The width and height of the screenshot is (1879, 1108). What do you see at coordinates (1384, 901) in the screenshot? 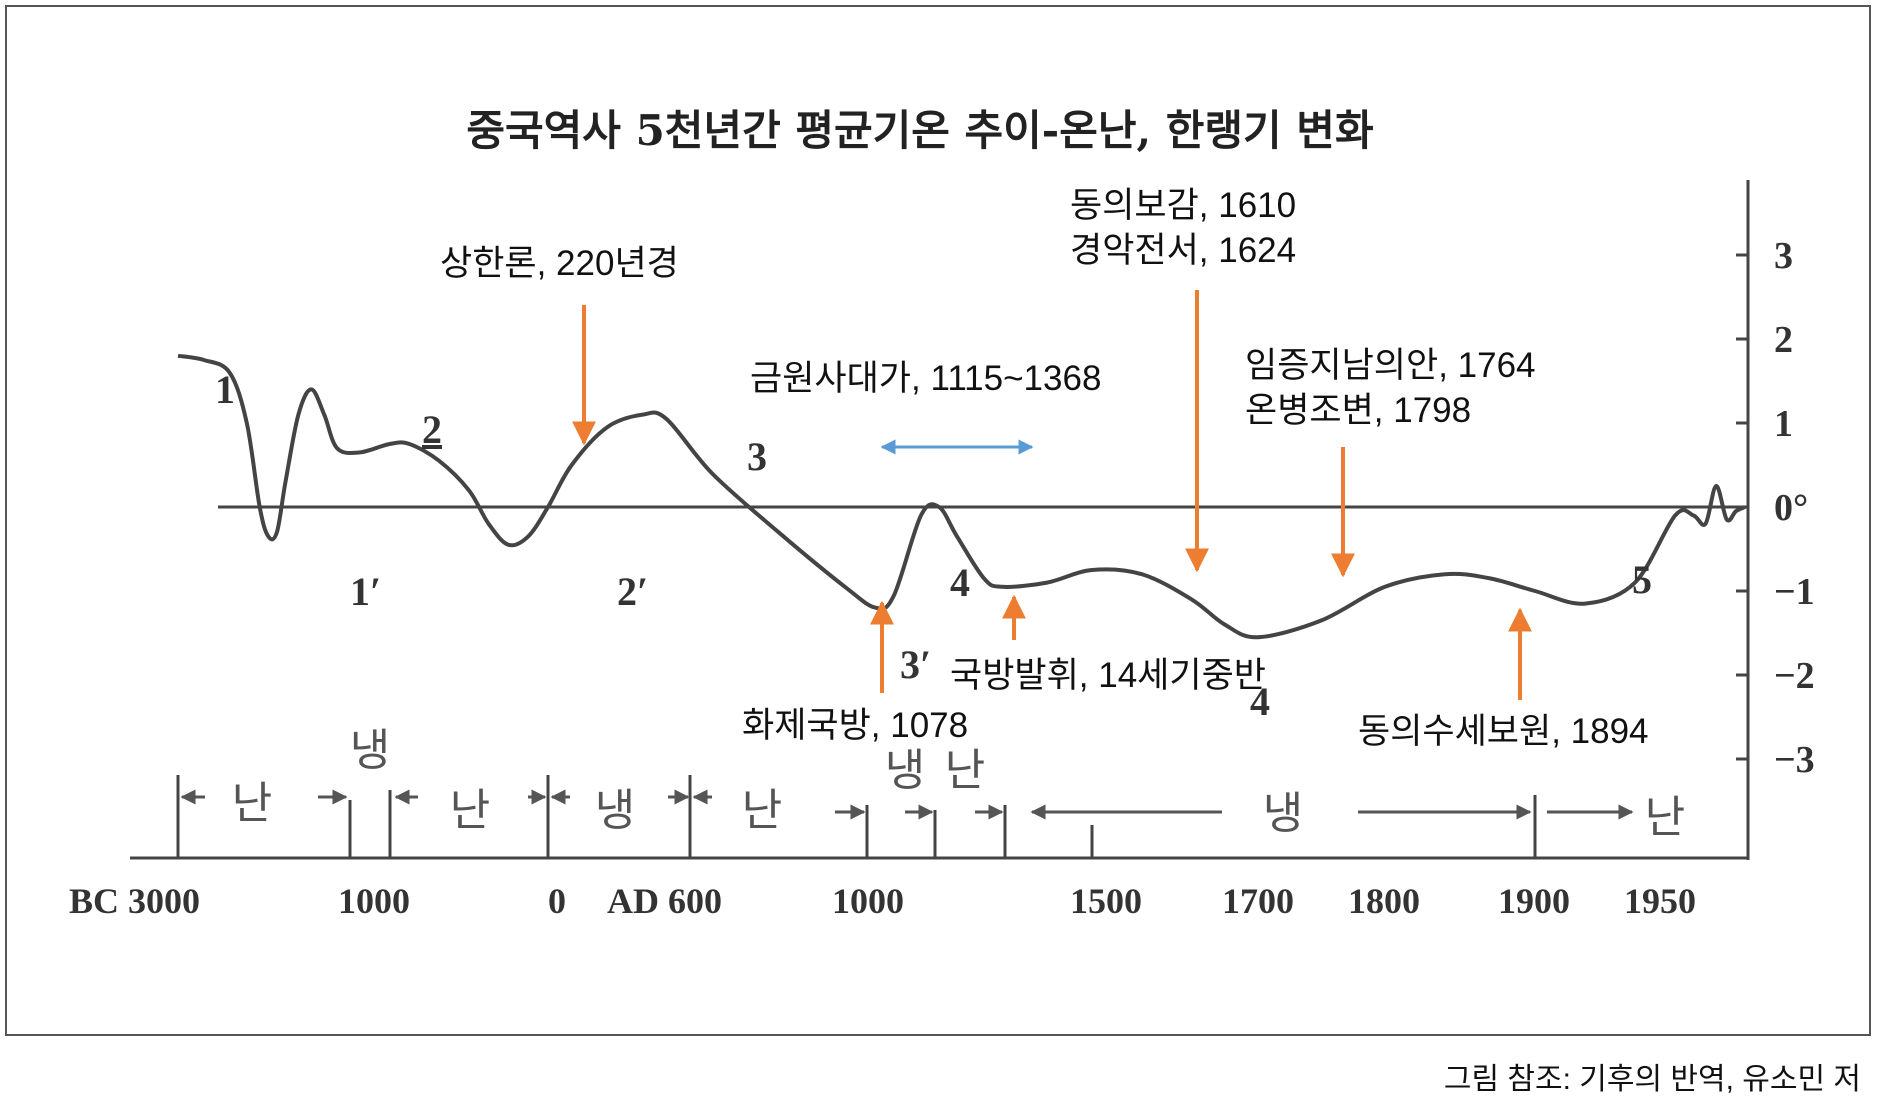
I see `x-tick-1800: 1800` at bounding box center [1384, 901].